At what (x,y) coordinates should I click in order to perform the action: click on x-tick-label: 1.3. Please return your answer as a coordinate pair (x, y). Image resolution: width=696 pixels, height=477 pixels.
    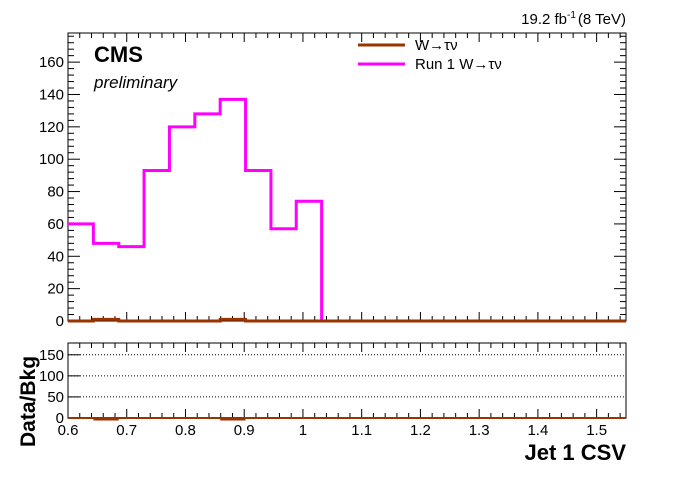
    Looking at the image, I should click on (479, 430).